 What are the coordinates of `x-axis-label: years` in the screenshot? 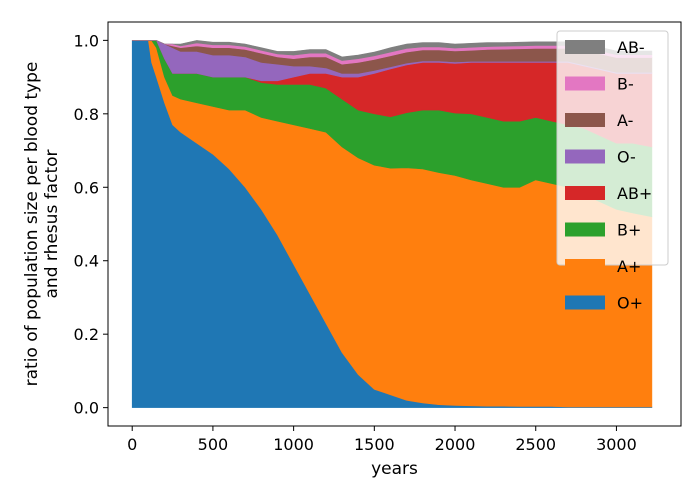 It's located at (394, 469).